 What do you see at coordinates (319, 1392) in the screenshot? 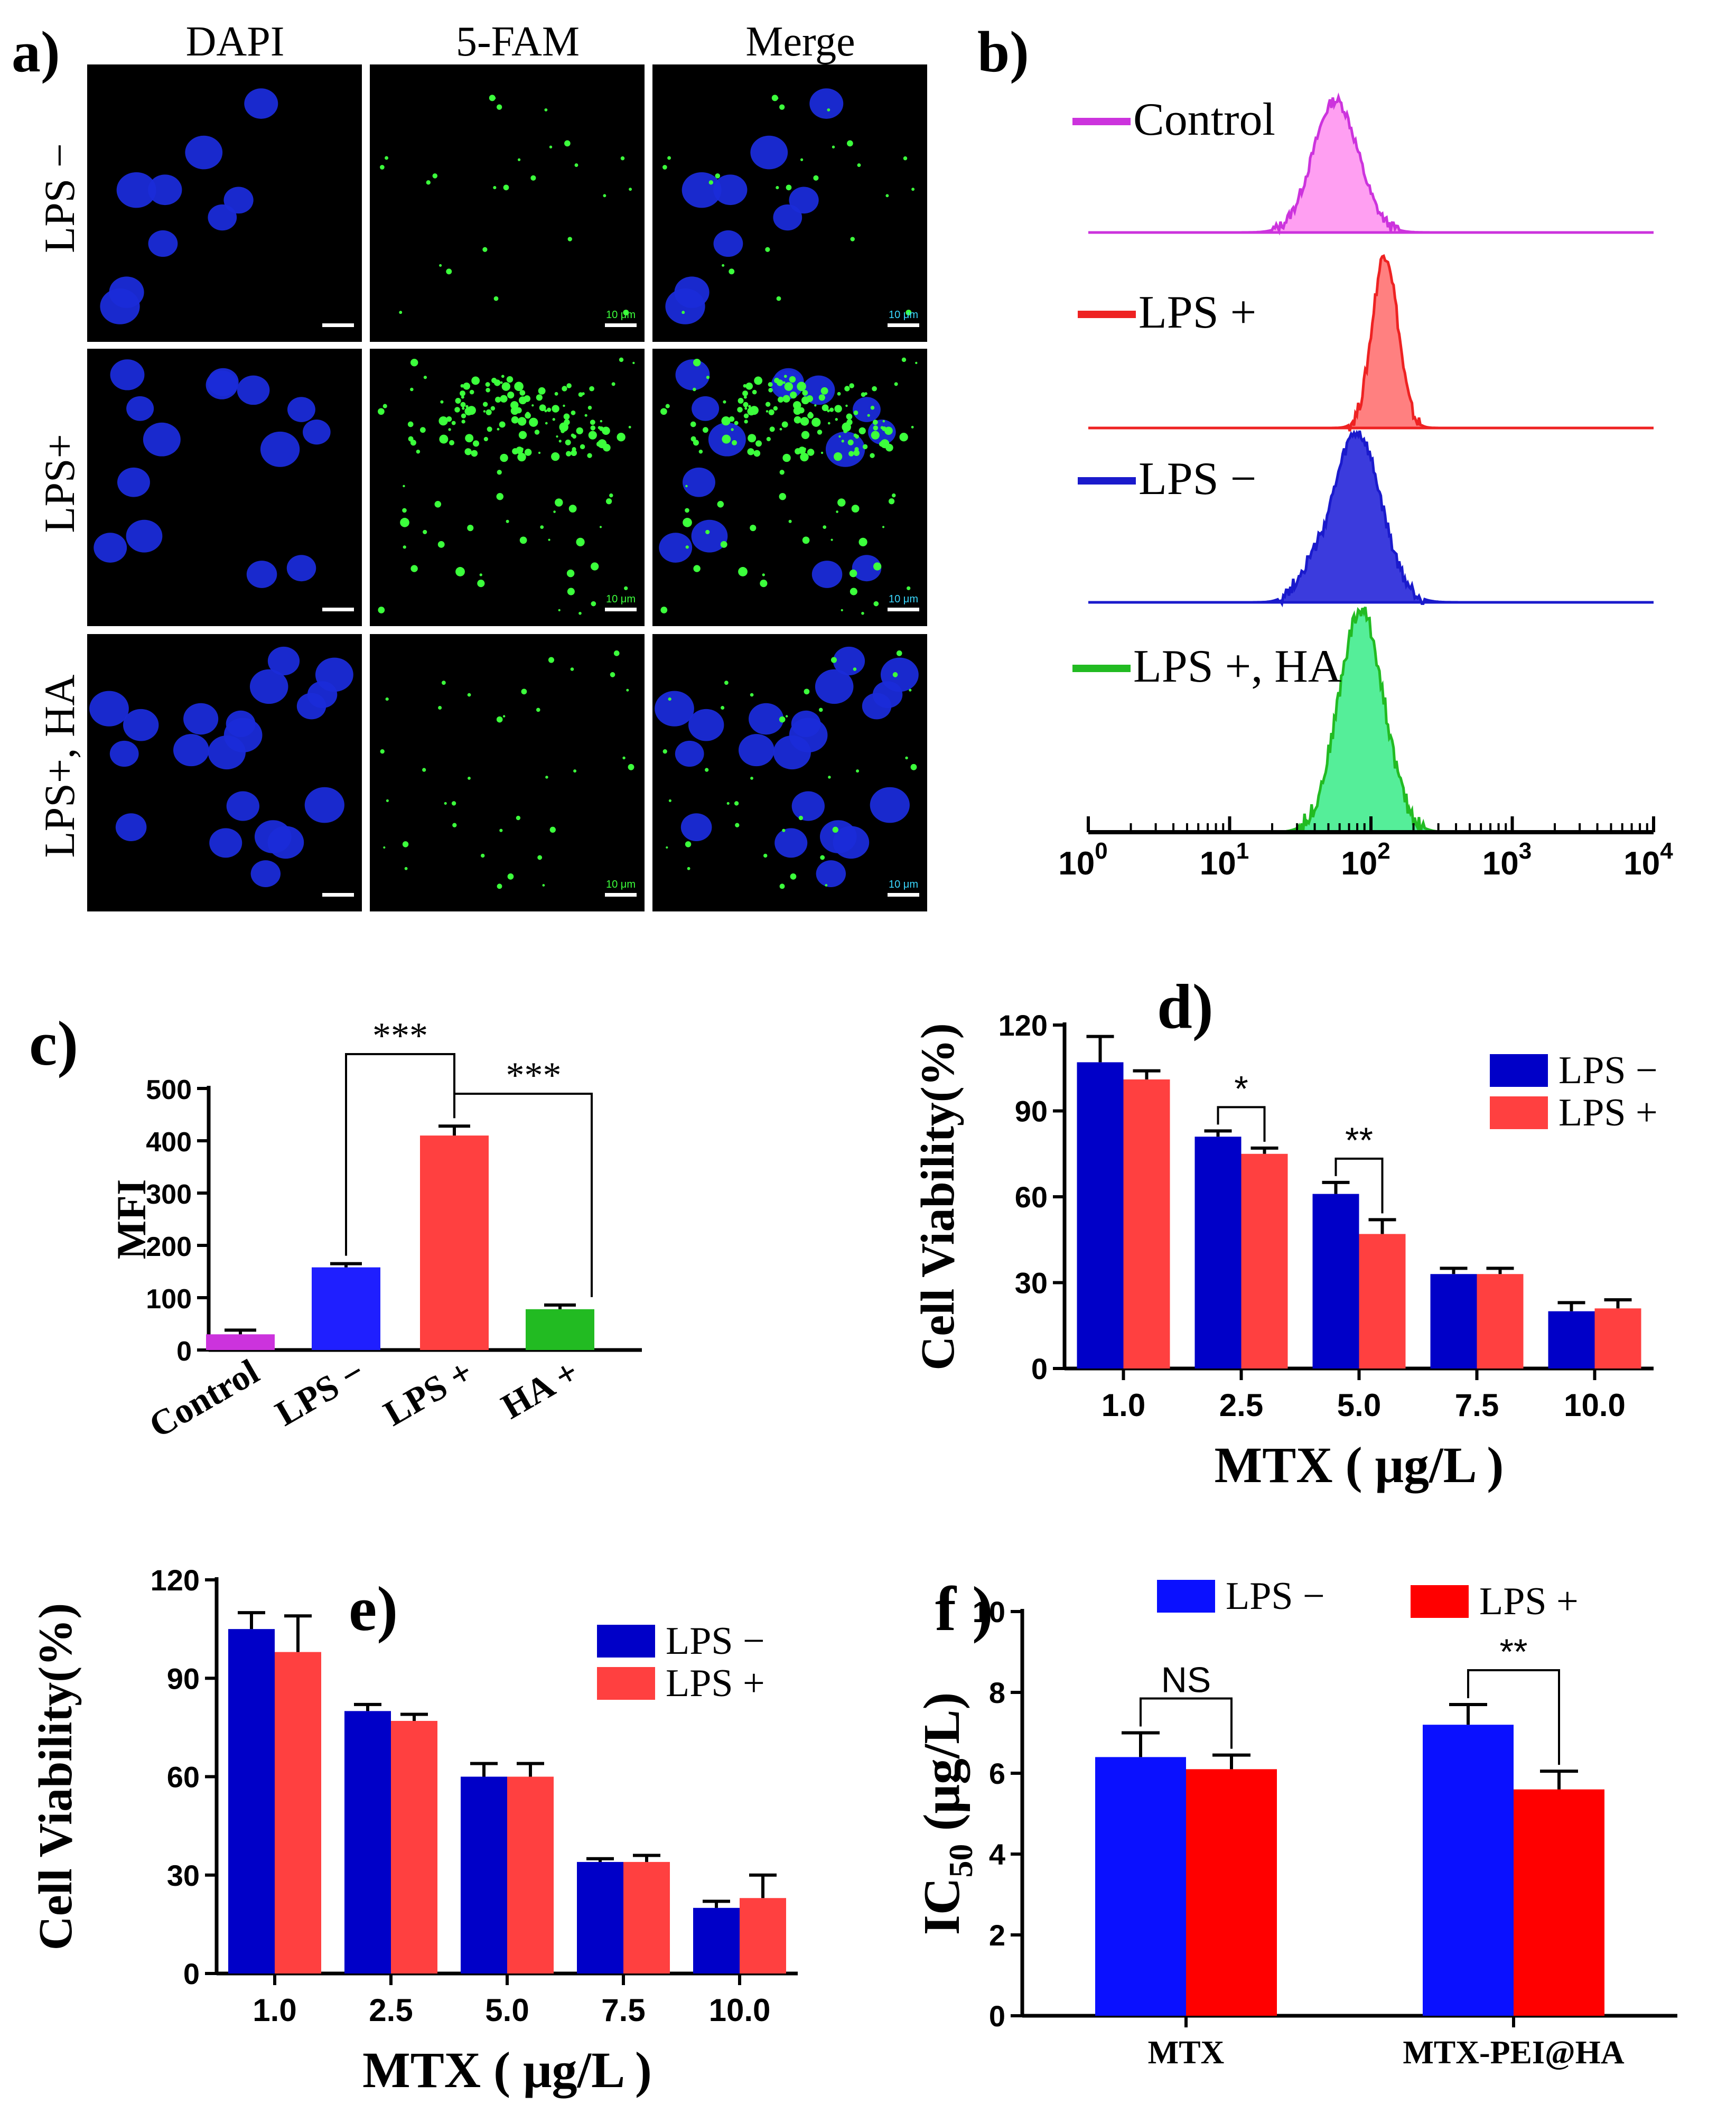
I see `x-tick-label-1: LPS −` at bounding box center [319, 1392].